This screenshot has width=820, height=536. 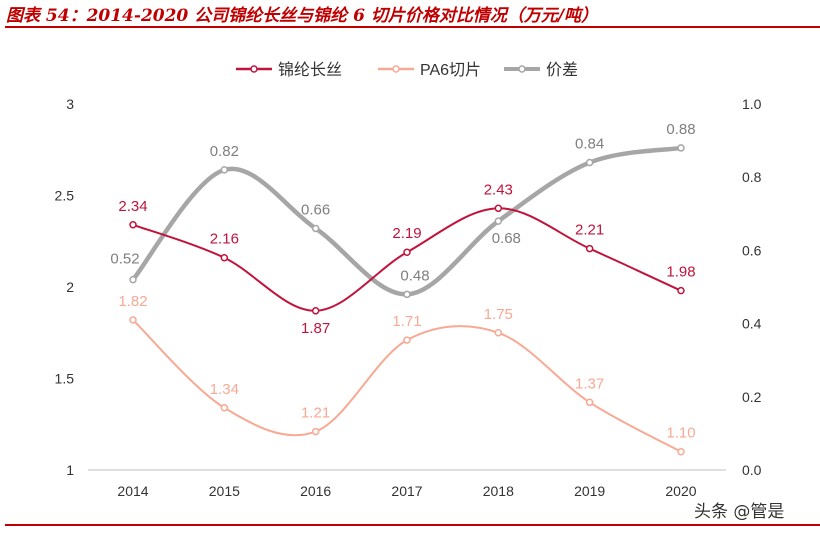 What do you see at coordinates (752, 397) in the screenshot?
I see `y-right-tick-label: 0.2` at bounding box center [752, 397].